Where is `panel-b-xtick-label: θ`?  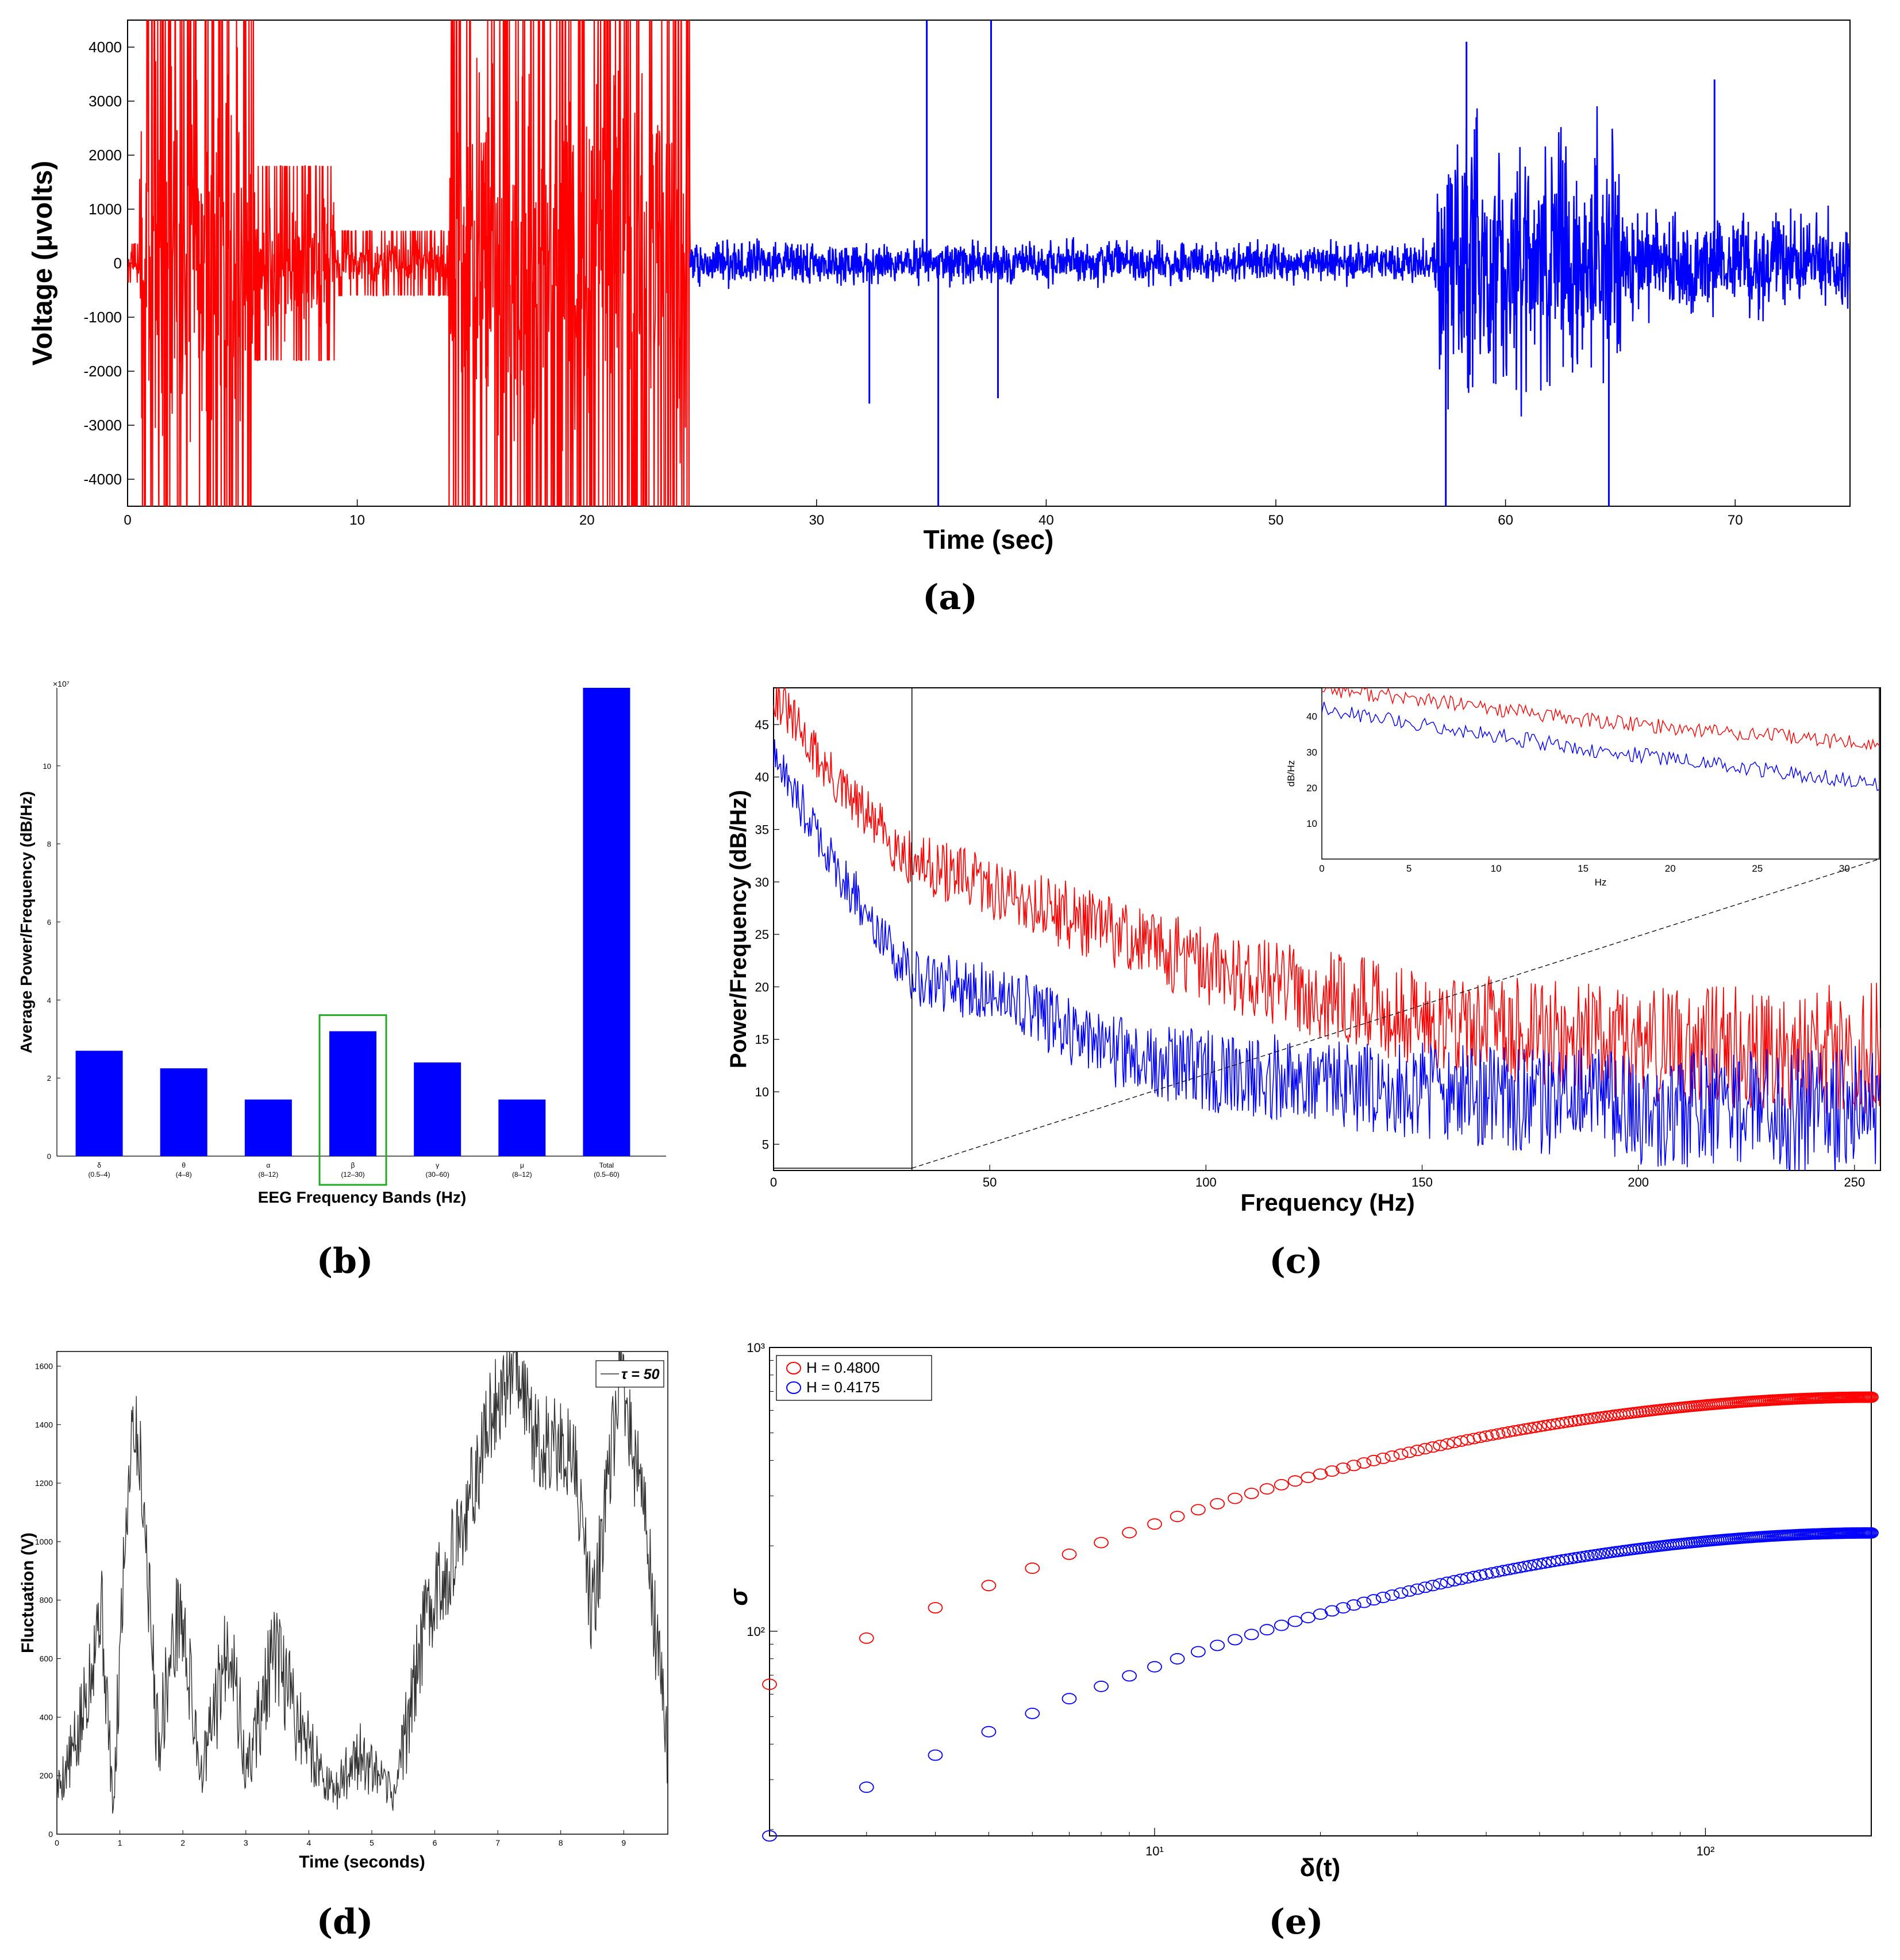
panel-b-xtick-label: θ is located at coordinates (184, 1165).